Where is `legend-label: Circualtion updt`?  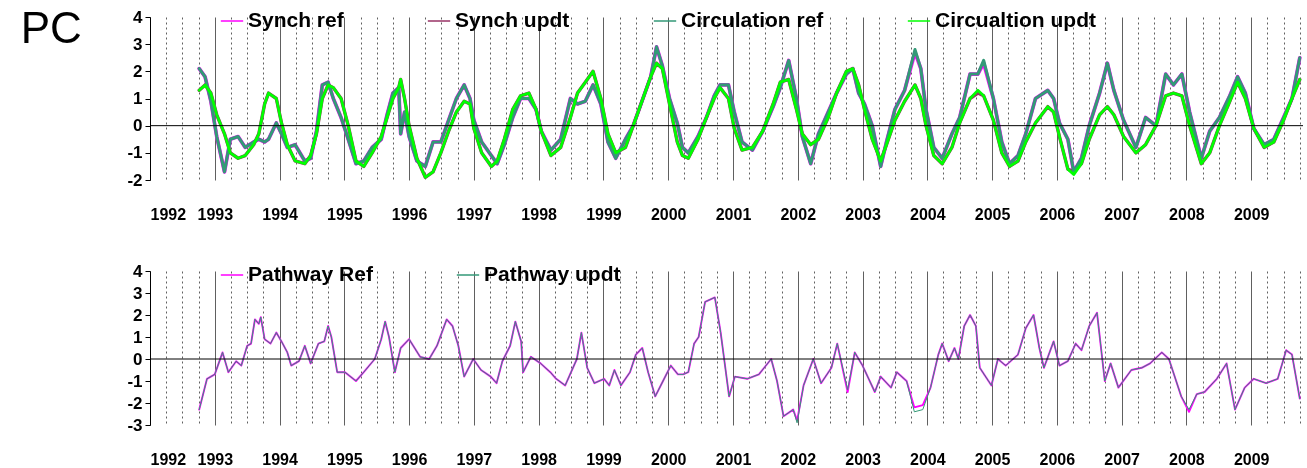 legend-label: Circualtion updt is located at coordinates (1015, 19).